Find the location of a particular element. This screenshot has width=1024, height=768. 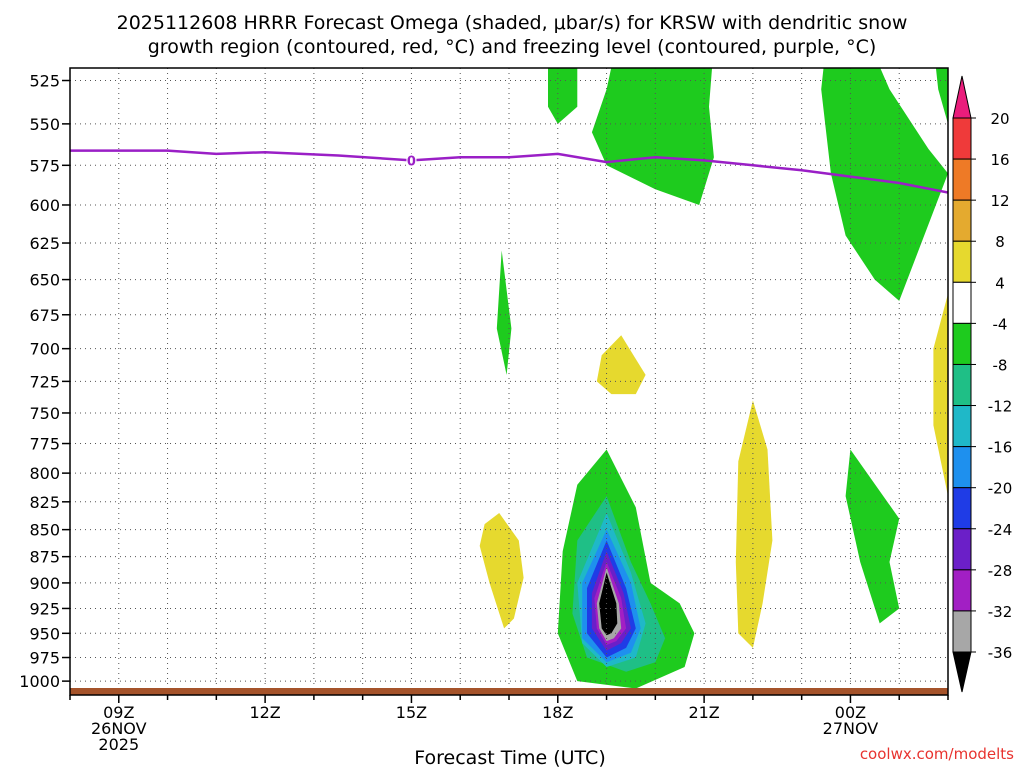

x-tick-label: 12Z is located at coordinates (264, 712).